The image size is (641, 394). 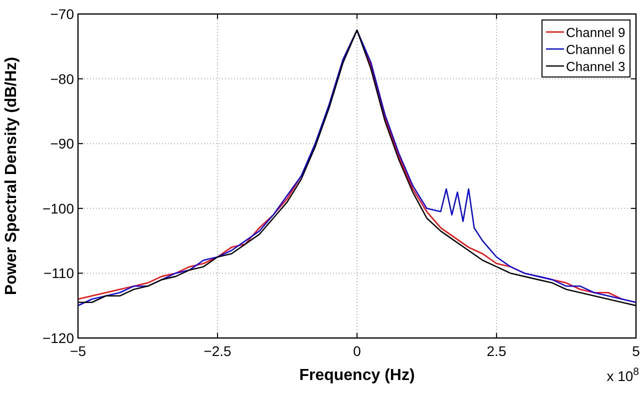 I want to click on x-axis-title: Frequency (Hz), so click(x=357, y=375).